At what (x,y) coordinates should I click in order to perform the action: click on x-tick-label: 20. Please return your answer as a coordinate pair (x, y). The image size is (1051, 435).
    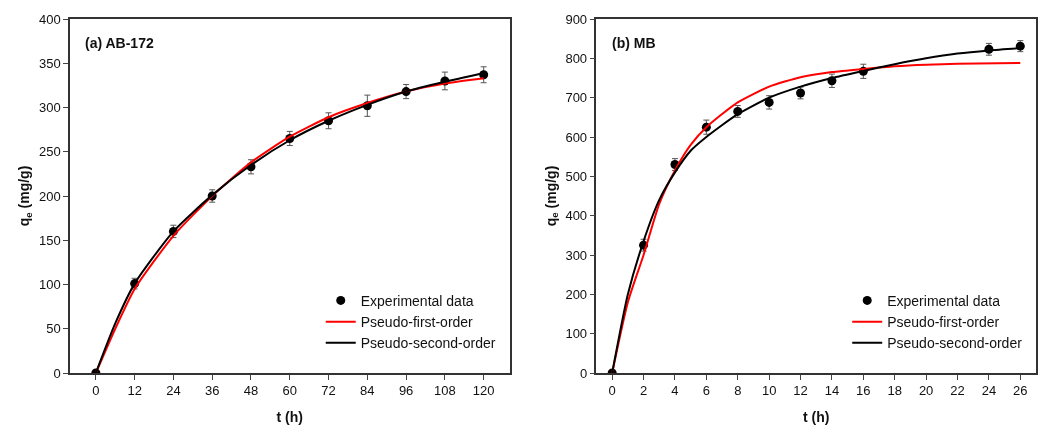
    Looking at the image, I should click on (926, 391).